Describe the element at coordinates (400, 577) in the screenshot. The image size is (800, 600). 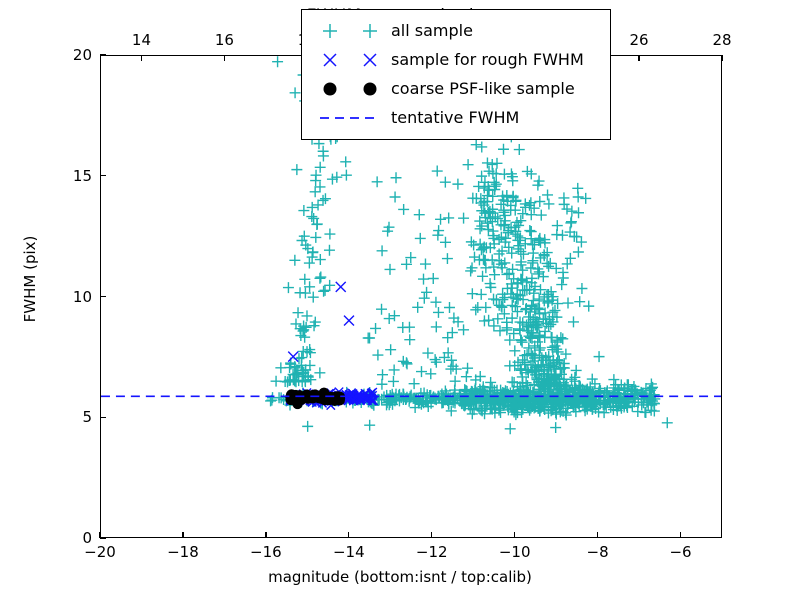
I see `x-axis-label: magnitude (bottom:isnt / top:calib)` at that location.